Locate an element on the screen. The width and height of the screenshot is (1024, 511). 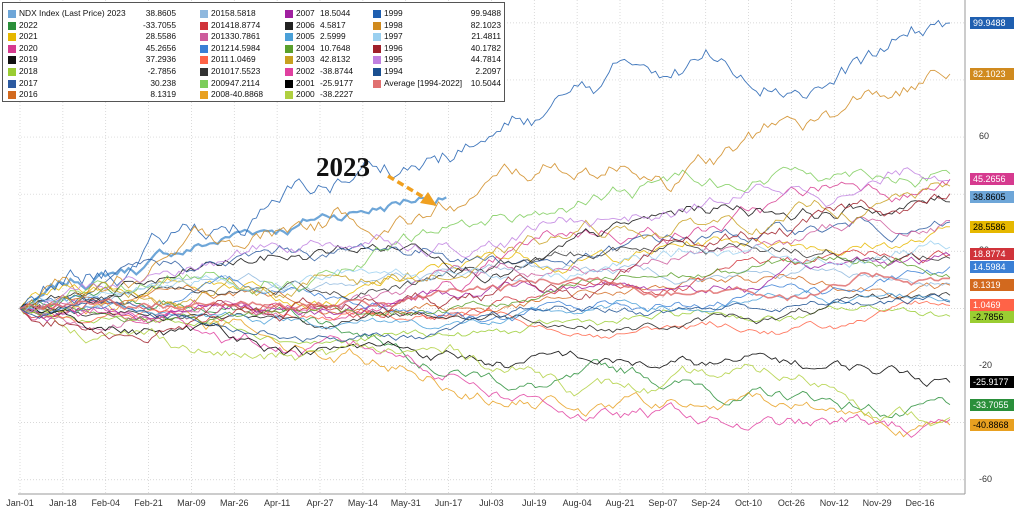
legend-value: -2.7856 is located at coordinates (161, 70).